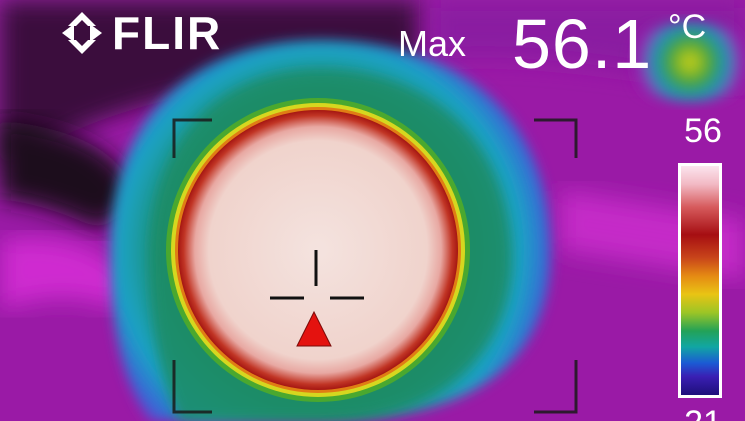 The height and width of the screenshot is (421, 745). What do you see at coordinates (700, 280) in the screenshot?
I see `color-scale-bar` at bounding box center [700, 280].